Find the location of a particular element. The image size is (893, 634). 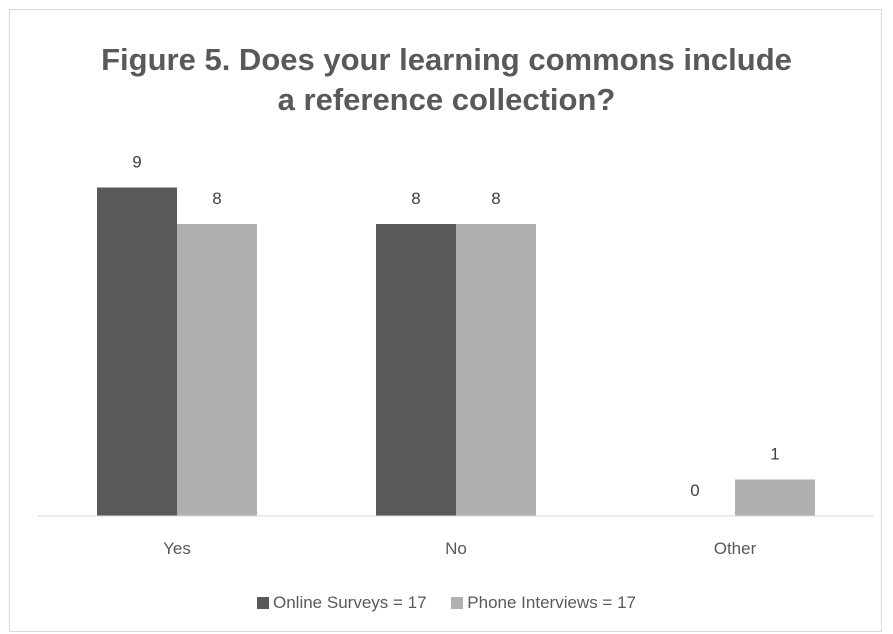

legend-swatch-online-surveys is located at coordinates (263, 603).